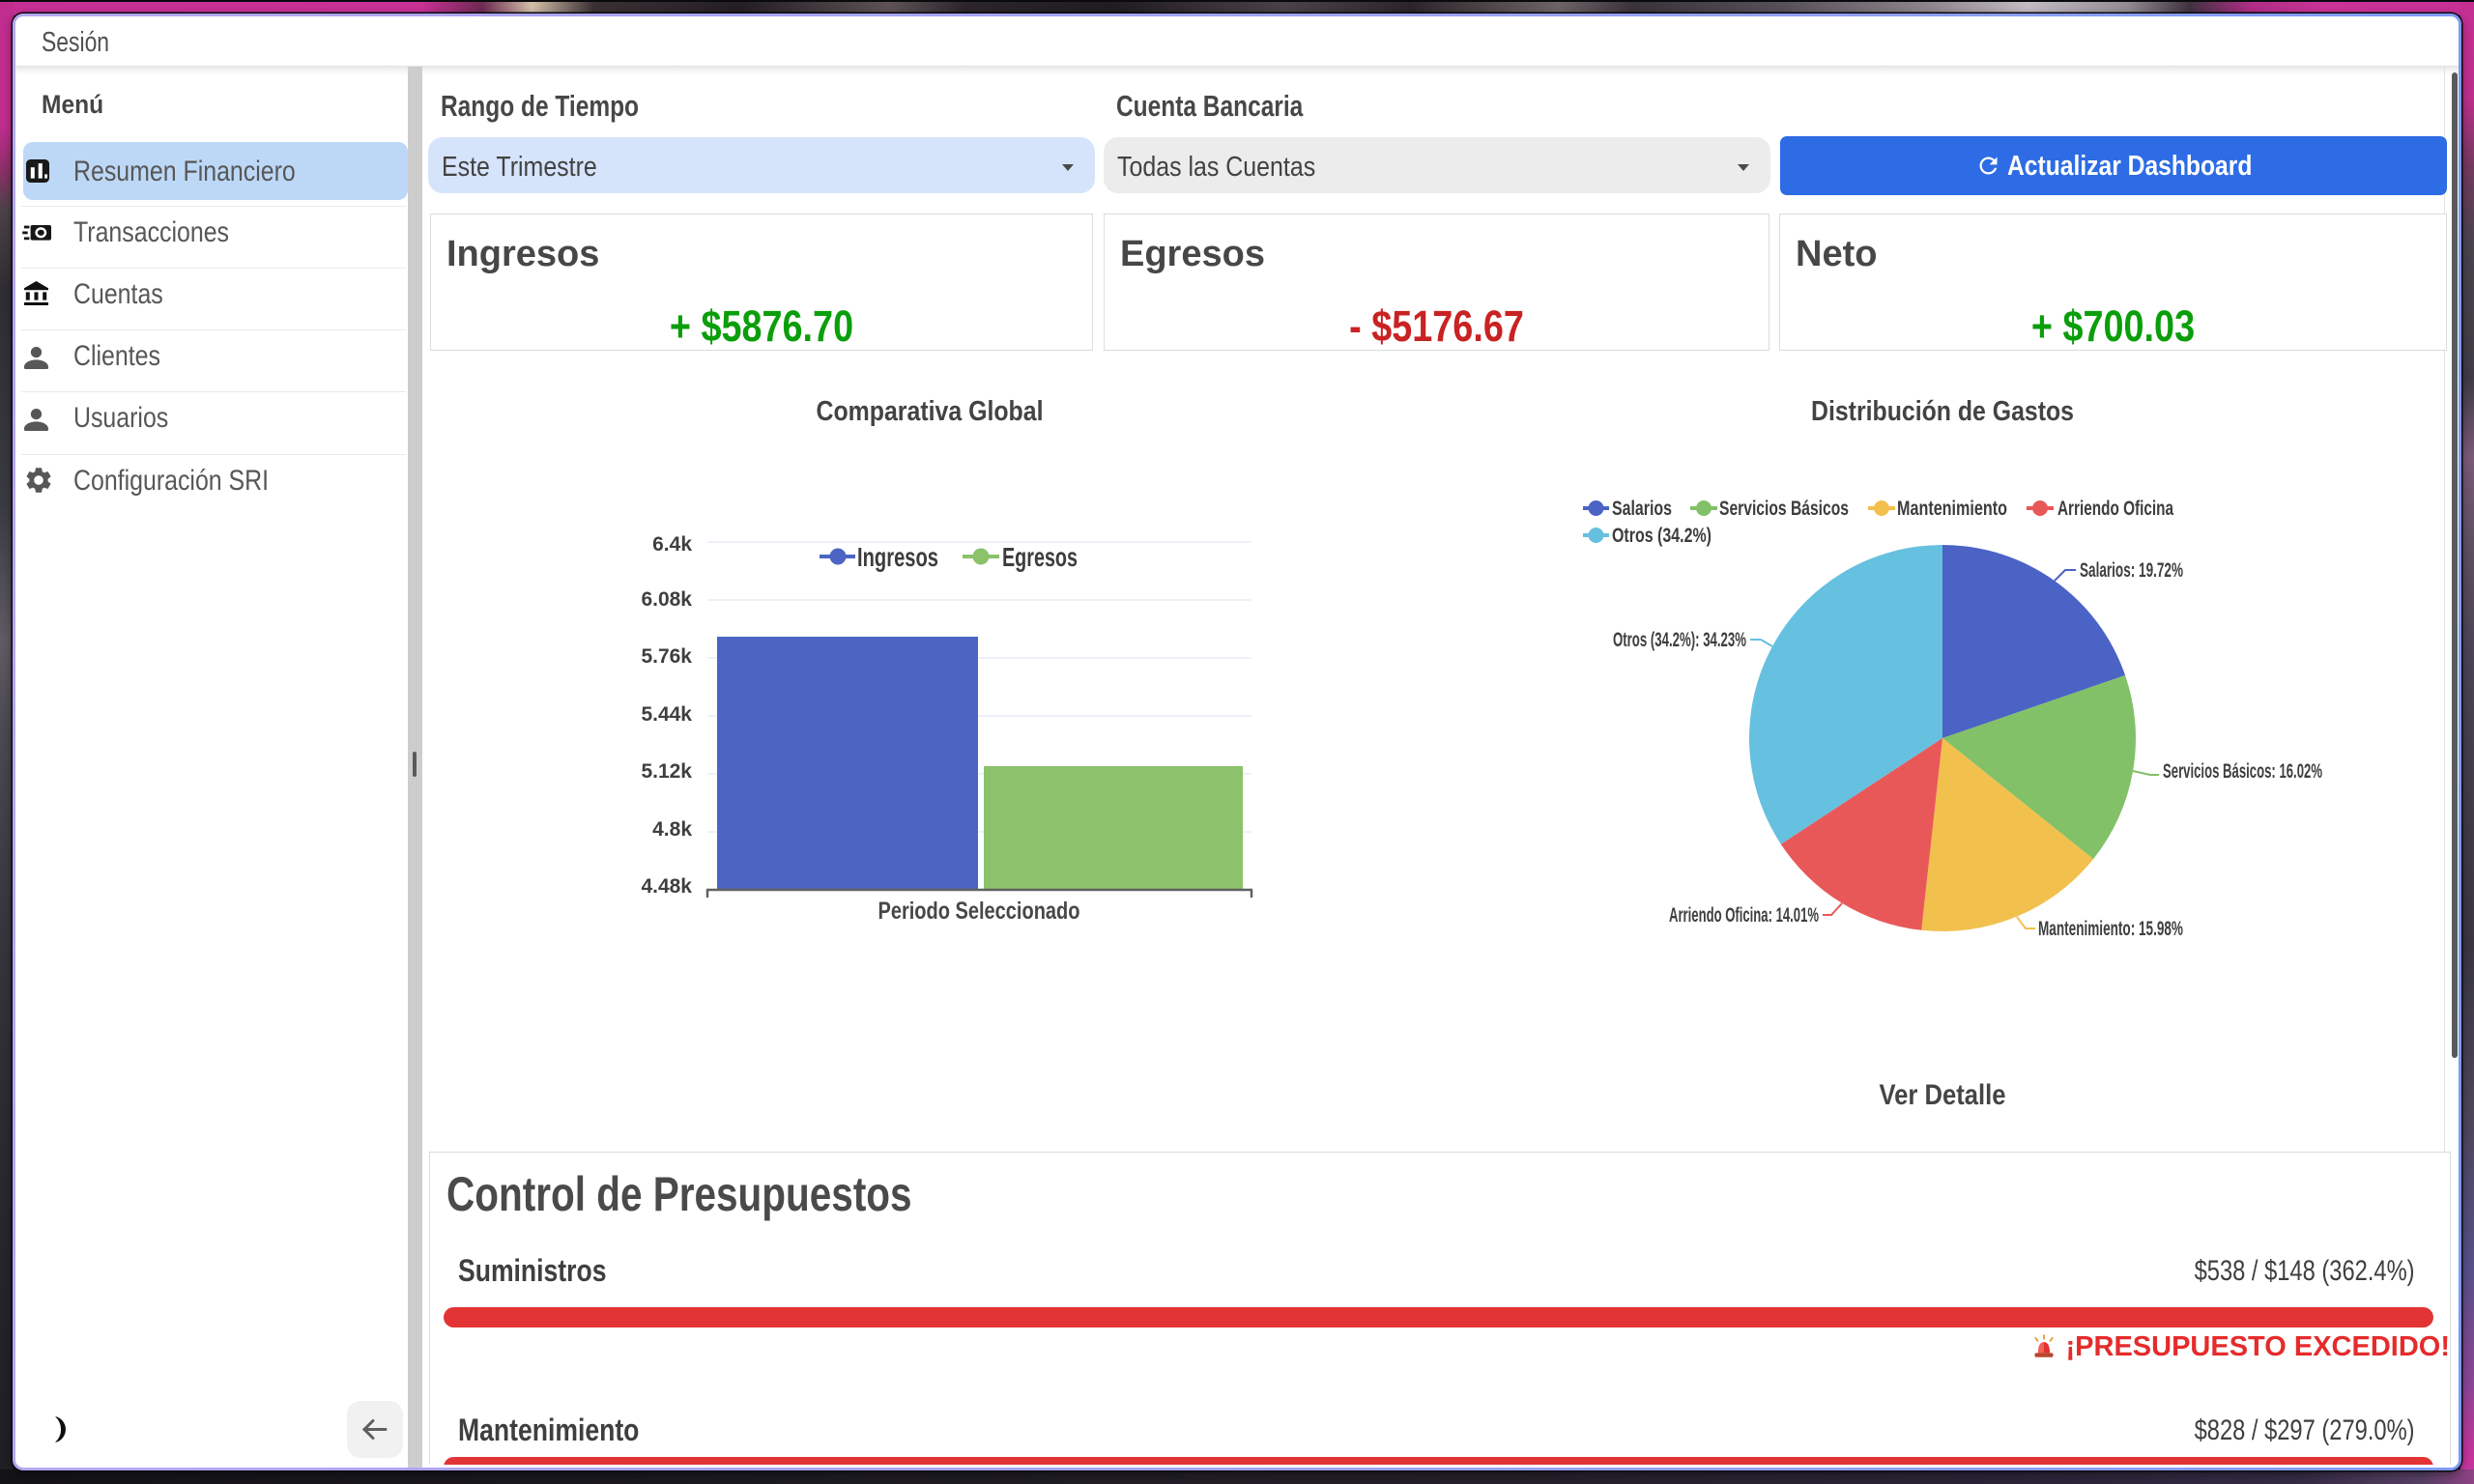 The height and width of the screenshot is (1484, 2474). Describe the element at coordinates (666, 772) in the screenshot. I see `svg-text: 5.12k` at that location.